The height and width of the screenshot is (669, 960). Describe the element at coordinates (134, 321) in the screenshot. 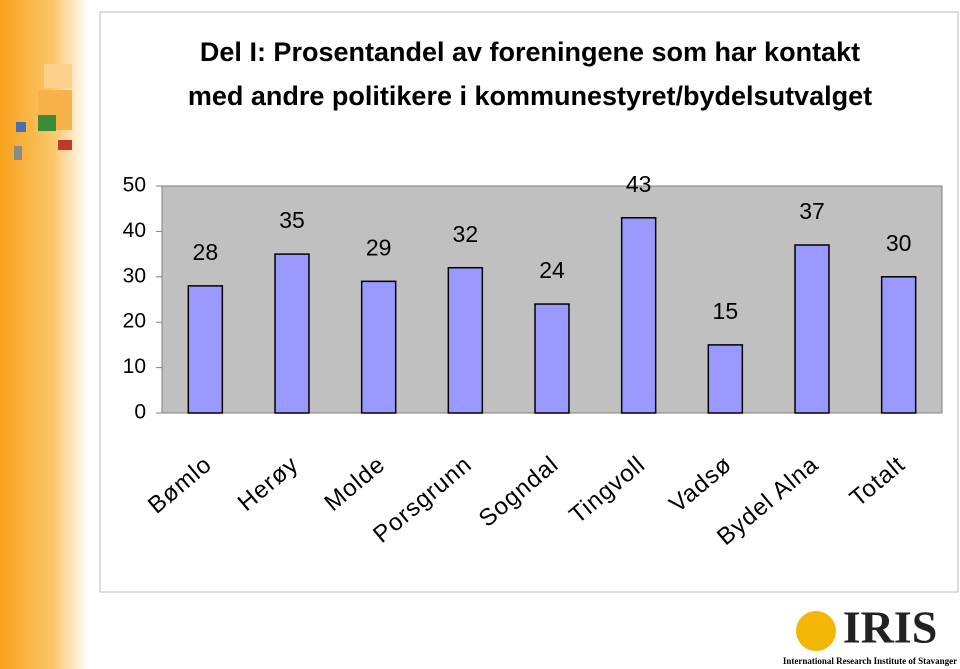

I see `y-tick-label: 20` at that location.